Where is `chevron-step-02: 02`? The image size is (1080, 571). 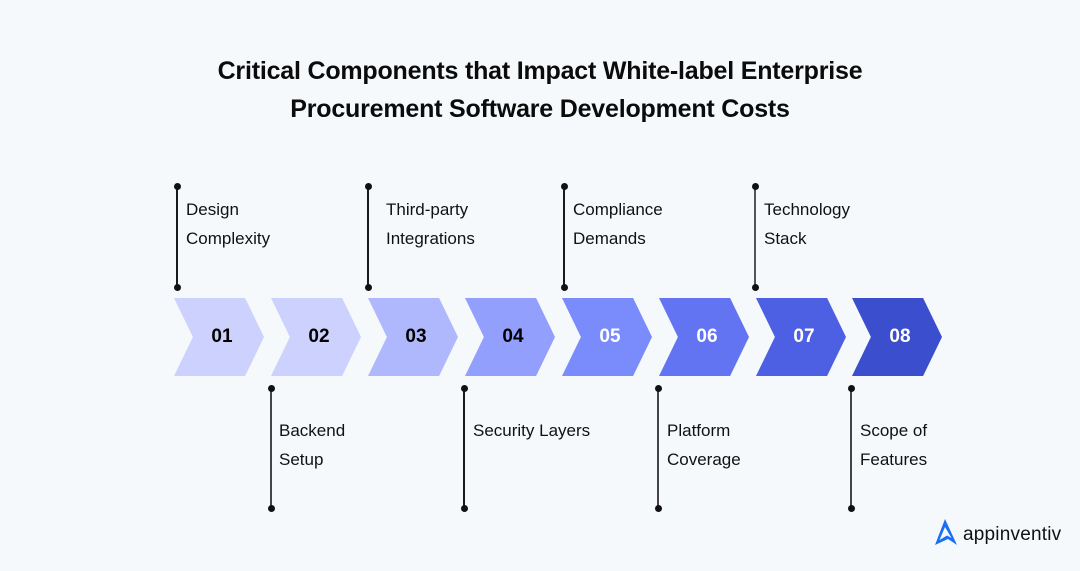
chevron-step-02: 02 is located at coordinates (316, 337).